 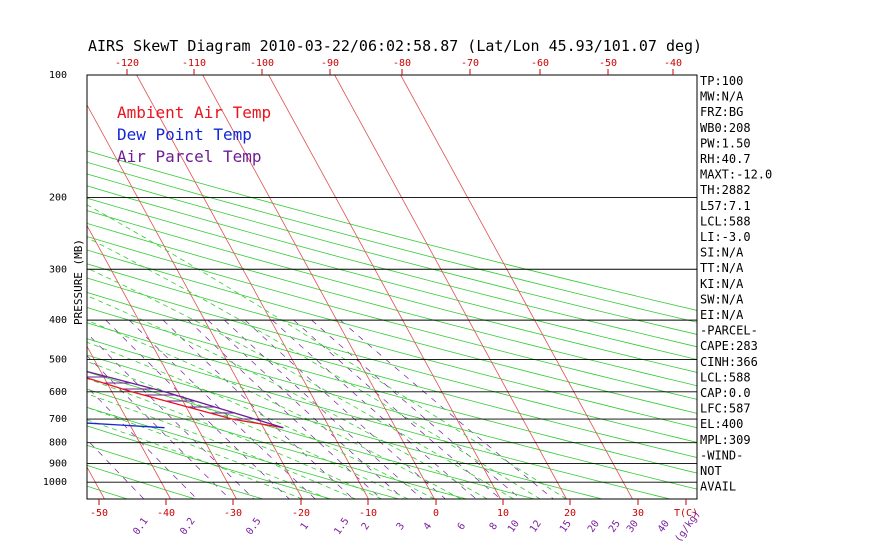 What do you see at coordinates (99, 513) in the screenshot?
I see `bottom-tick-label: -50` at bounding box center [99, 513].